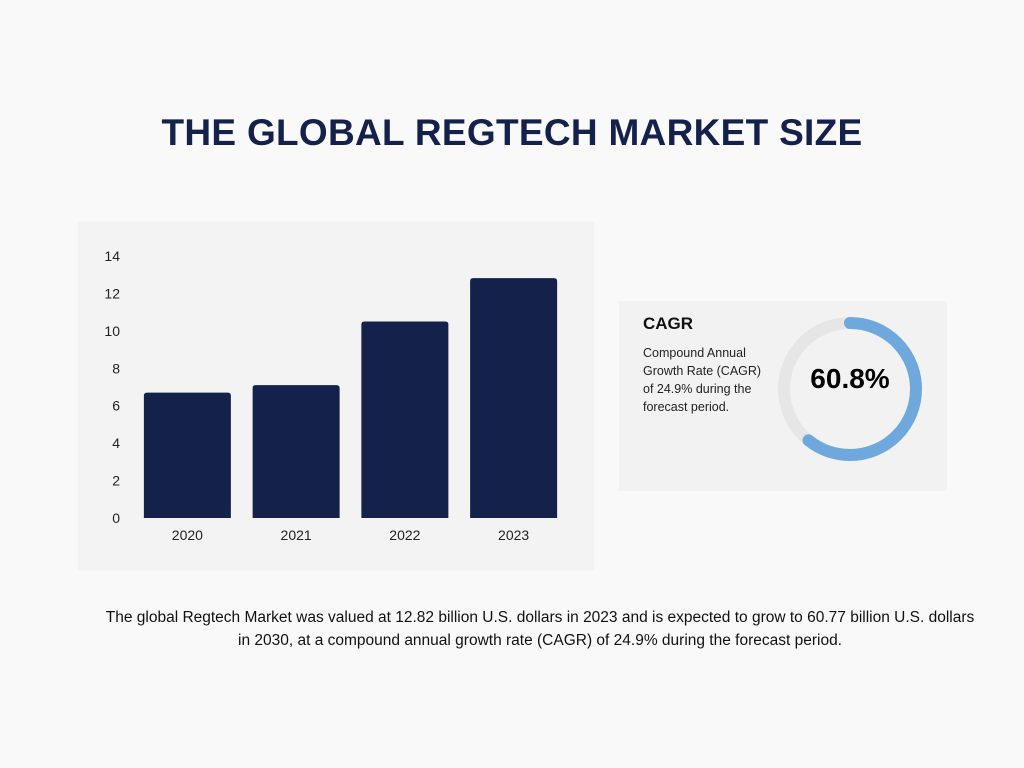  What do you see at coordinates (116, 406) in the screenshot?
I see `y-tick-label: 6` at bounding box center [116, 406].